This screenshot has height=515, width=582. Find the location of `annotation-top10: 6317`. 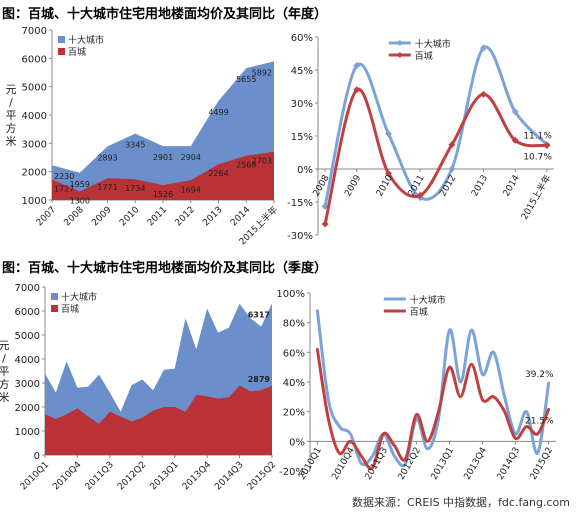

annotation-top10: 6317 is located at coordinates (259, 314).